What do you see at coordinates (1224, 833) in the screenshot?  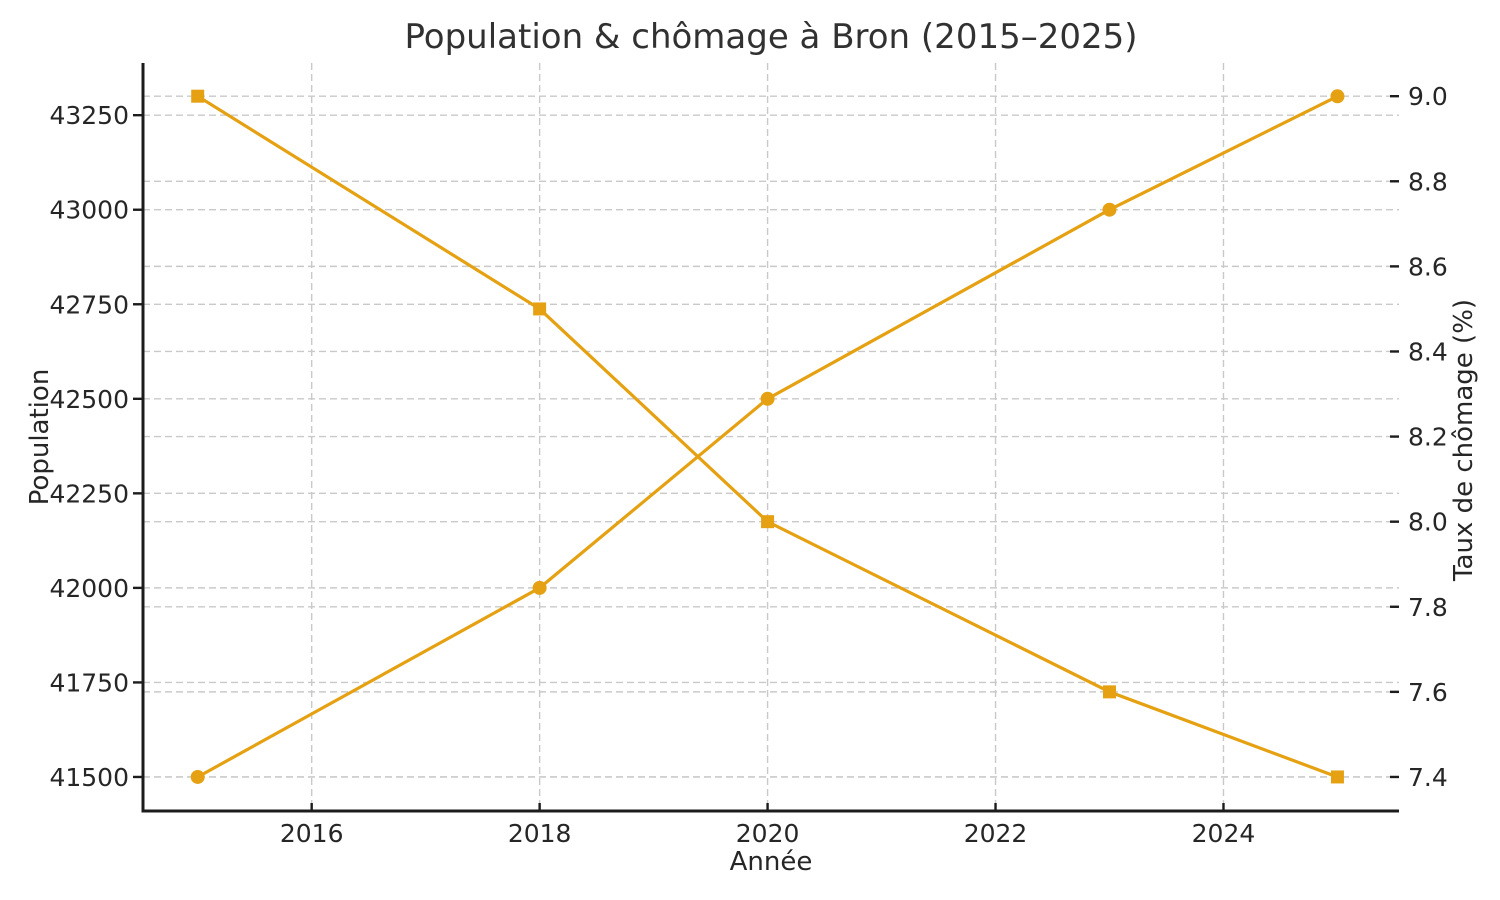 I see `x-tick-label: 2024` at bounding box center [1224, 833].